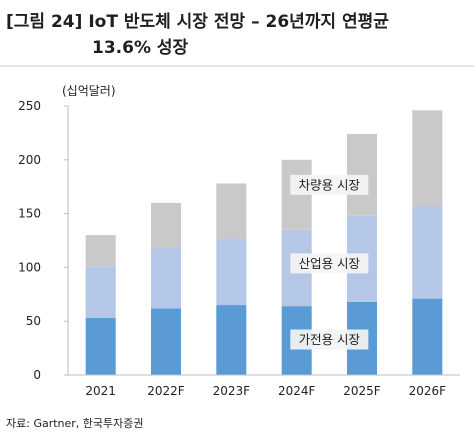 The width and height of the screenshot is (474, 439). Describe the element at coordinates (29, 214) in the screenshot. I see `y-tick-label: 150` at that location.